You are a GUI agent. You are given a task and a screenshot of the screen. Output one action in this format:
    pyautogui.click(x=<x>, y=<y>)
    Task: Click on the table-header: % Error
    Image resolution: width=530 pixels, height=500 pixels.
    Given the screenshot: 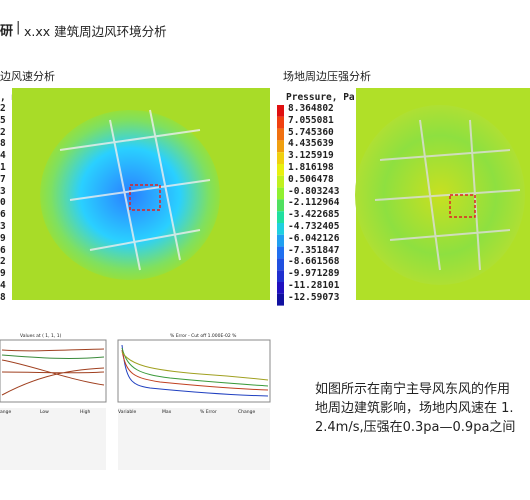 What is the action you would take?
    pyautogui.click(x=208, y=412)
    